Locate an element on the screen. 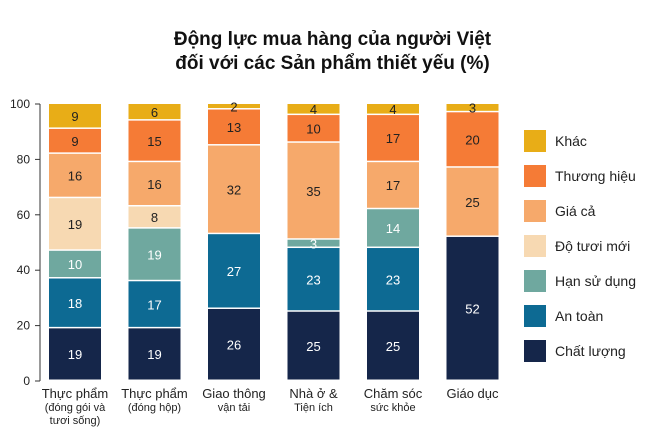 Image resolution: width=665 pixels, height=444 pixels. legend-label: Chất lượng is located at coordinates (590, 351).